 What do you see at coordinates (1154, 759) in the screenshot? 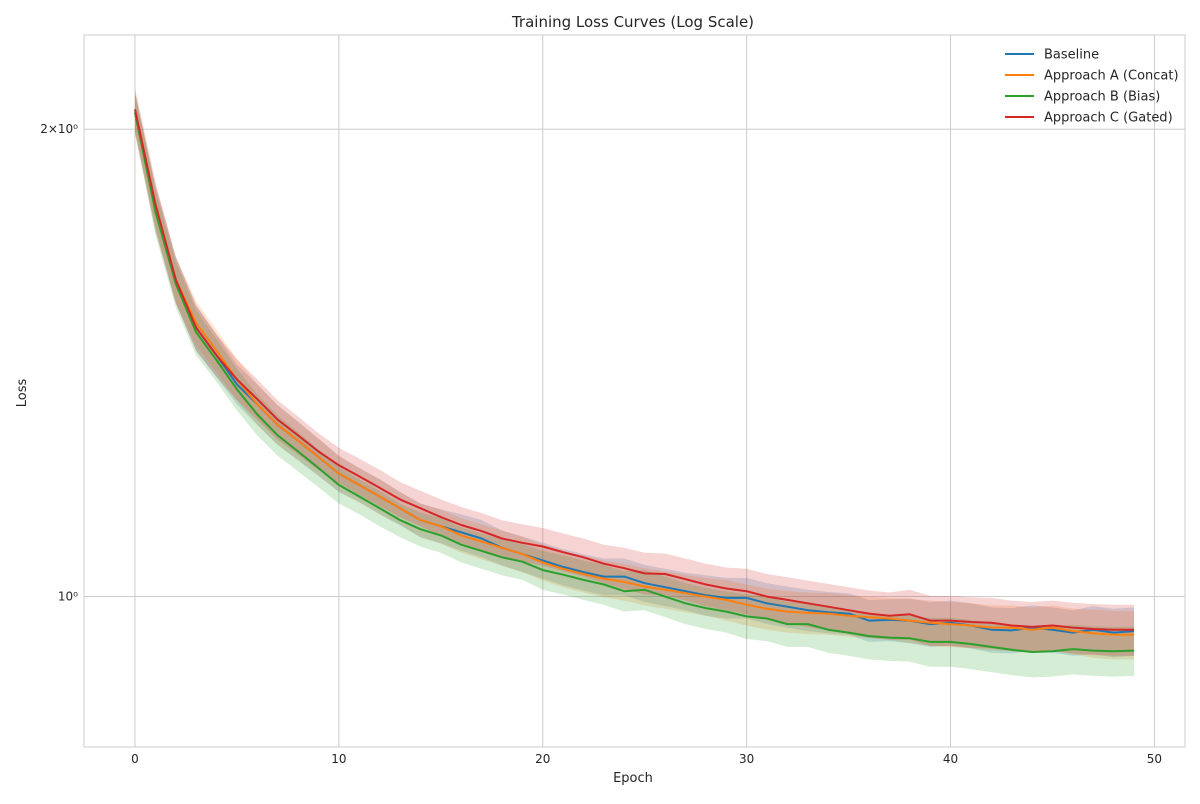
I see `x-tick-label: 50` at bounding box center [1154, 759].